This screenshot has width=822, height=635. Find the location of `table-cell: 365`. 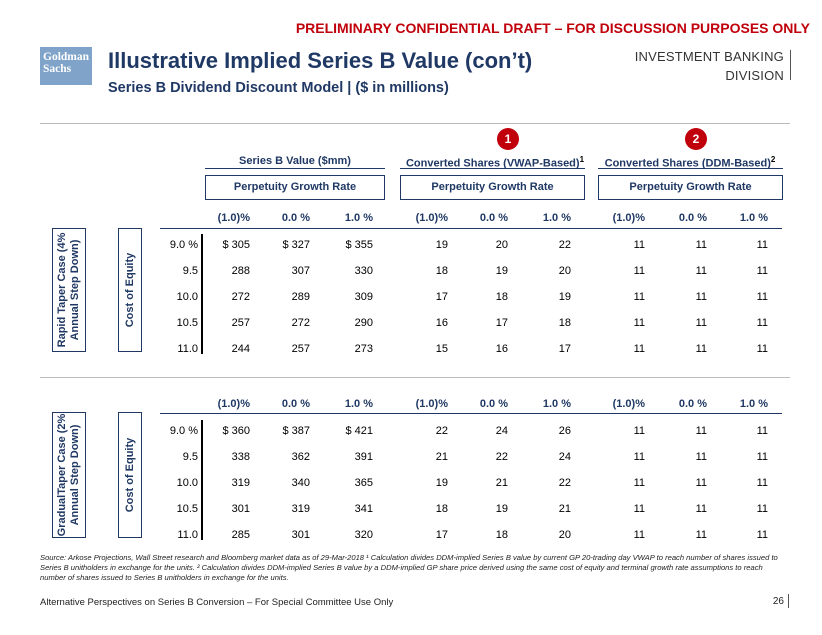

table-cell: 365 is located at coordinates (363, 483).